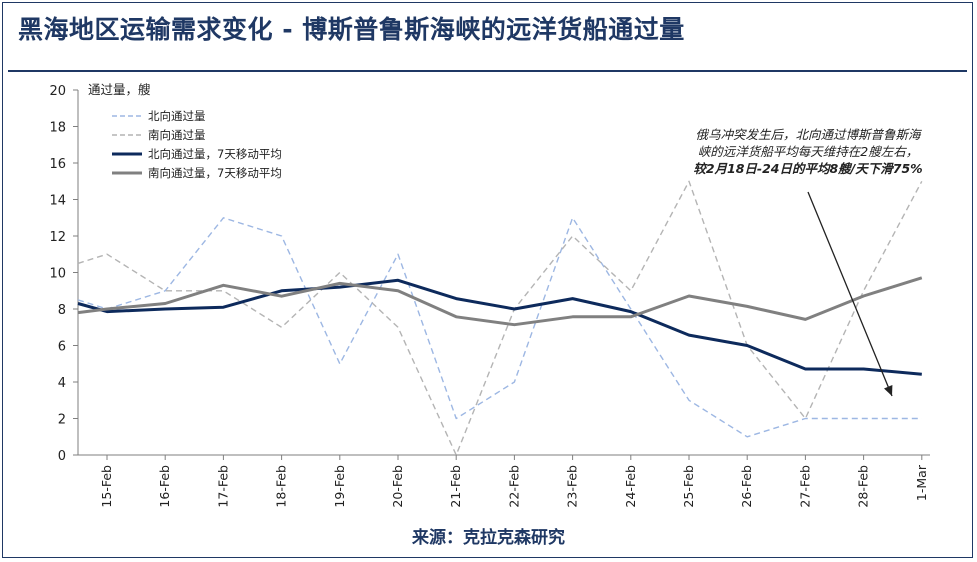 The height and width of the screenshot is (562, 977). I want to click on y-tick-label: 6, so click(62, 347).